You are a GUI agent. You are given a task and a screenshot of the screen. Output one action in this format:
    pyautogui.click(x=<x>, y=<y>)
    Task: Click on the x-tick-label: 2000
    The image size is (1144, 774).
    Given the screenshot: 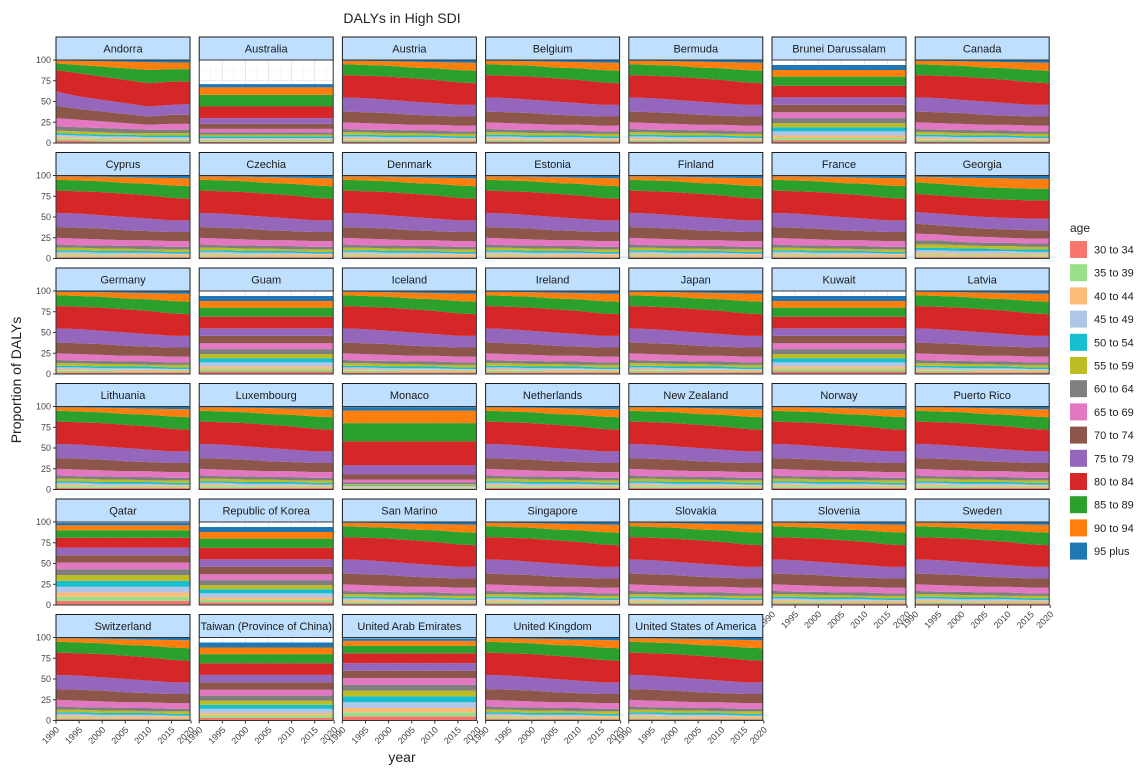 What is the action you would take?
    pyautogui.click(x=239, y=735)
    